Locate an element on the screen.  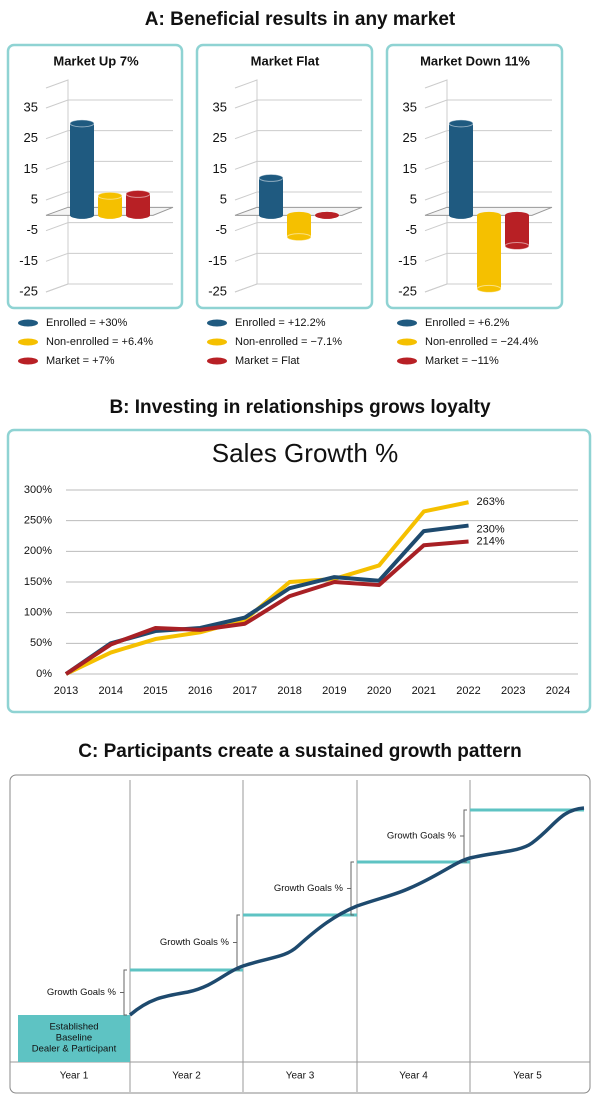
y-tick-label: 150% is located at coordinates (38, 582).